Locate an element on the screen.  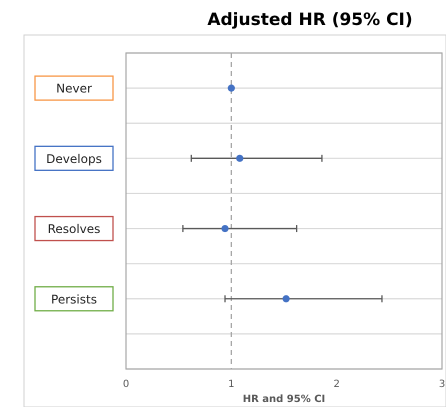
x-tick-label: 2 is located at coordinates (336, 384).